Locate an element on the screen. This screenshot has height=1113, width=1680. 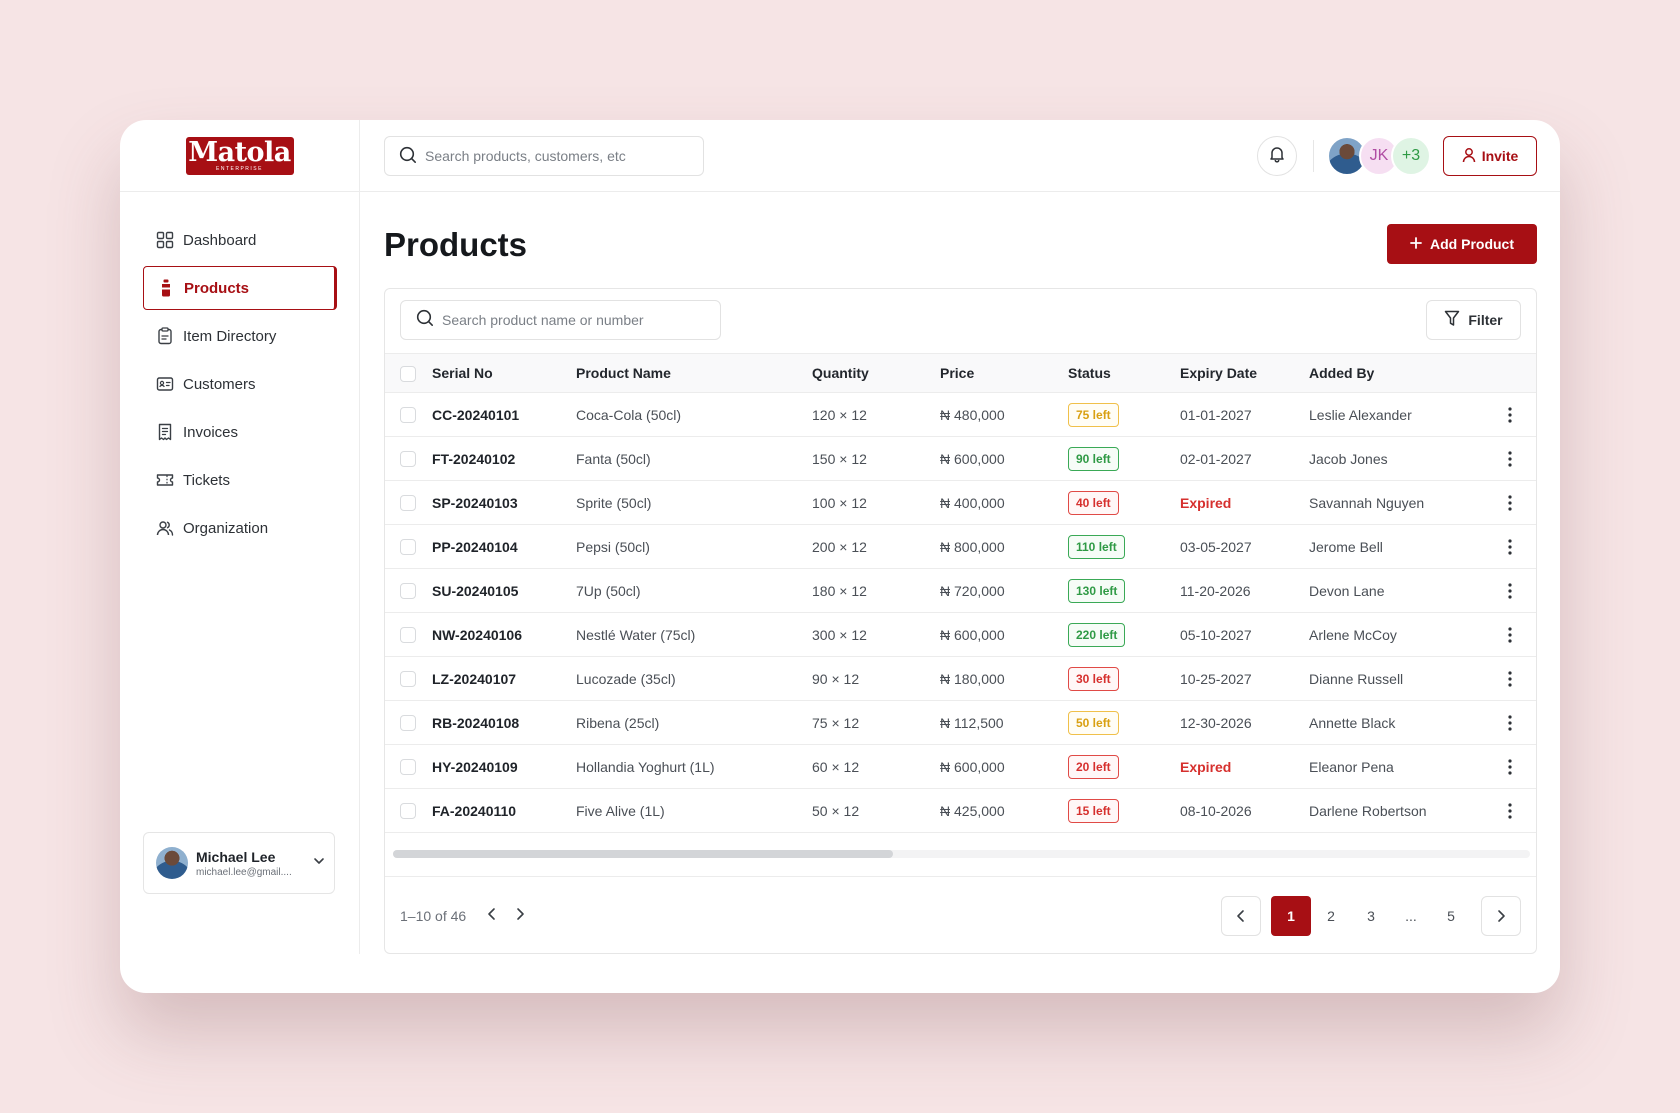
ticket-icon is located at coordinates (165, 480).